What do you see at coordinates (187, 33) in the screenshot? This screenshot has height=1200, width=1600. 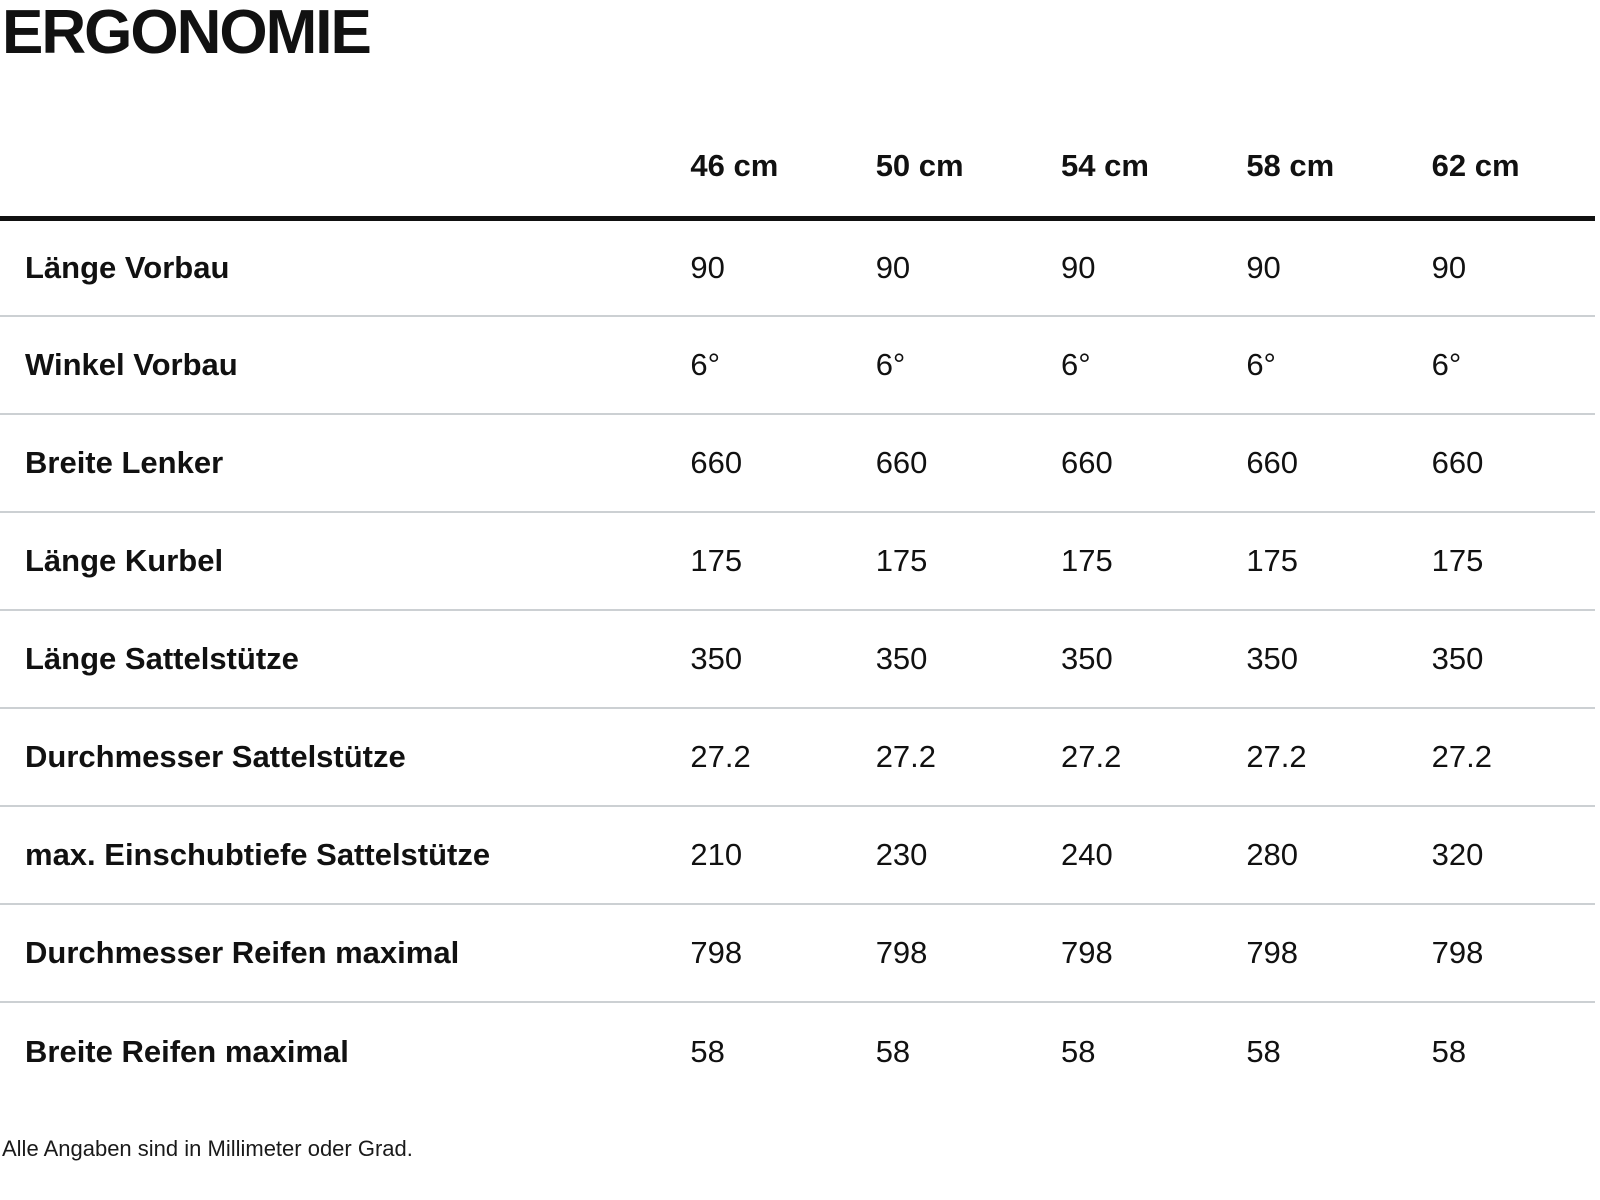 I see `page-title: ERGONOMIE` at bounding box center [187, 33].